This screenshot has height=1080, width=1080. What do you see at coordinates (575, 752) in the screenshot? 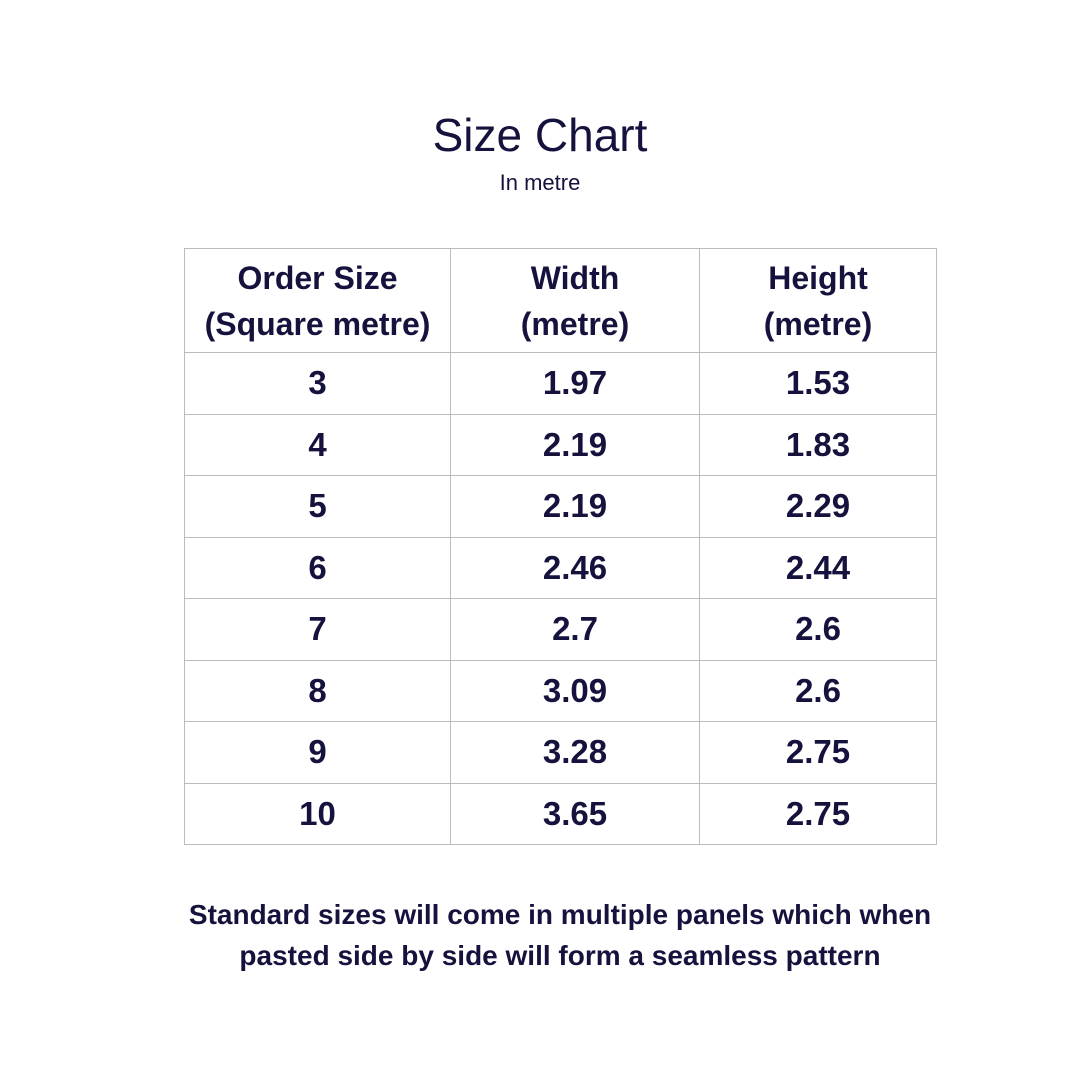
I see `table-cell: 3.28` at bounding box center [575, 752].